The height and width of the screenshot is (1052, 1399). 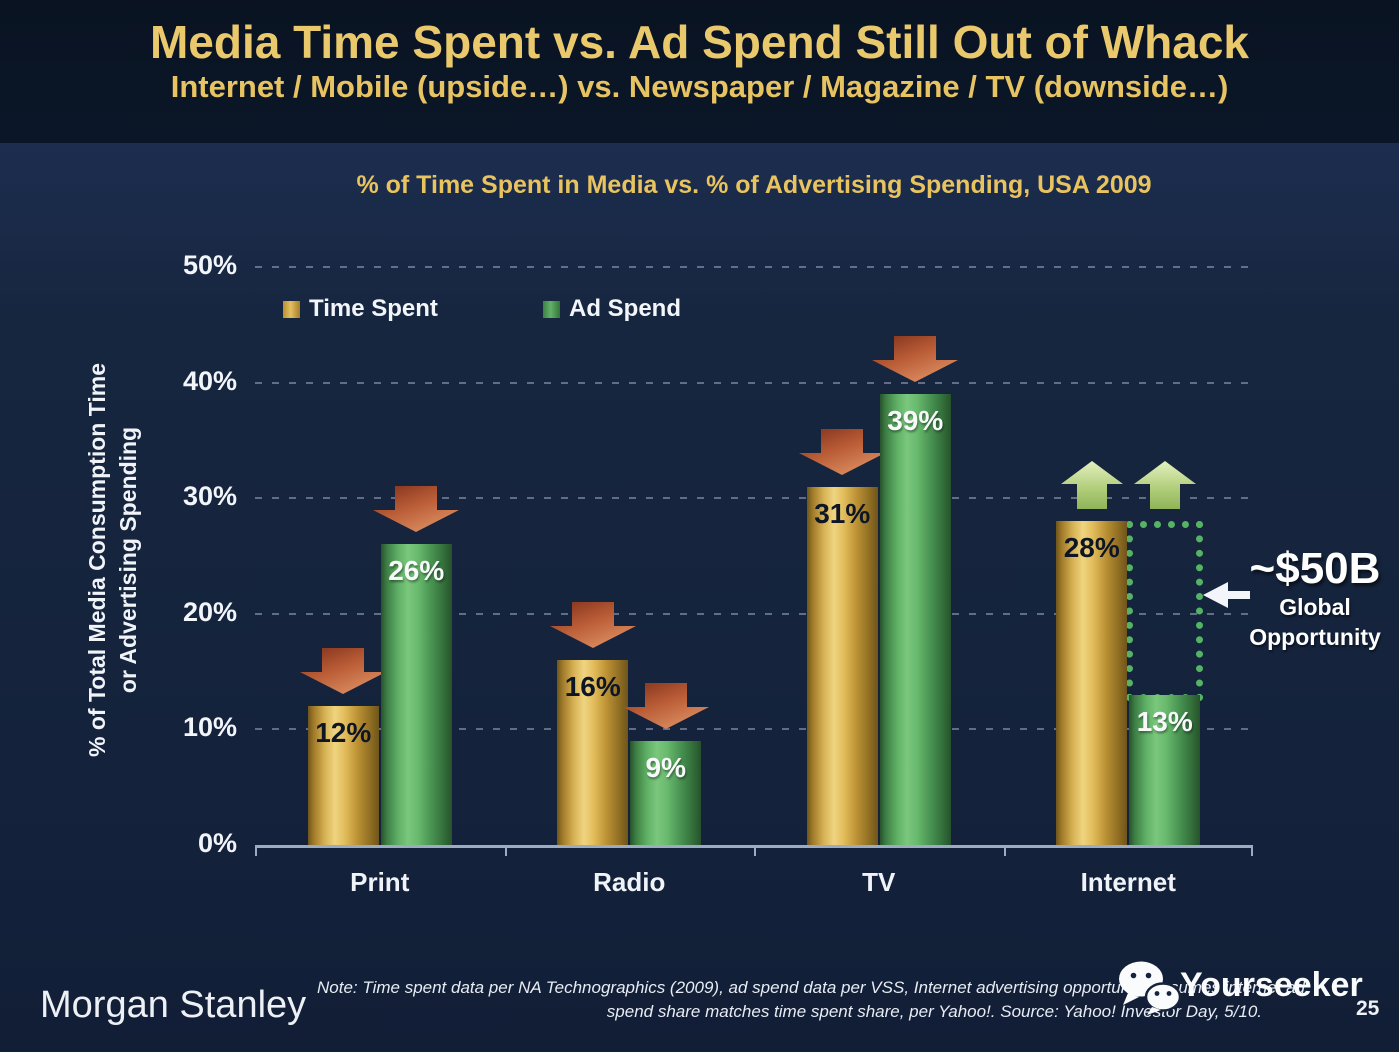 I want to click on y-tick-label-10: 10%, so click(x=209, y=727).